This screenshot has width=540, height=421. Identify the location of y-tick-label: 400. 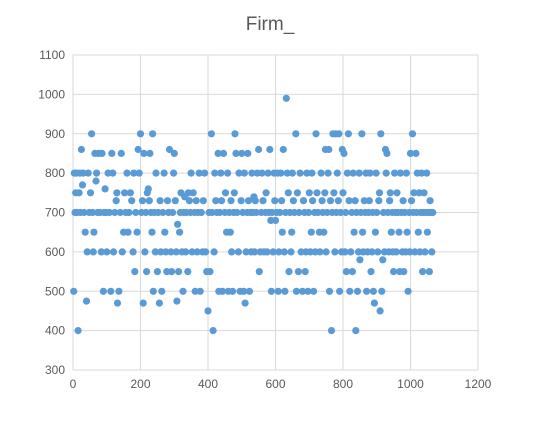
(55, 331).